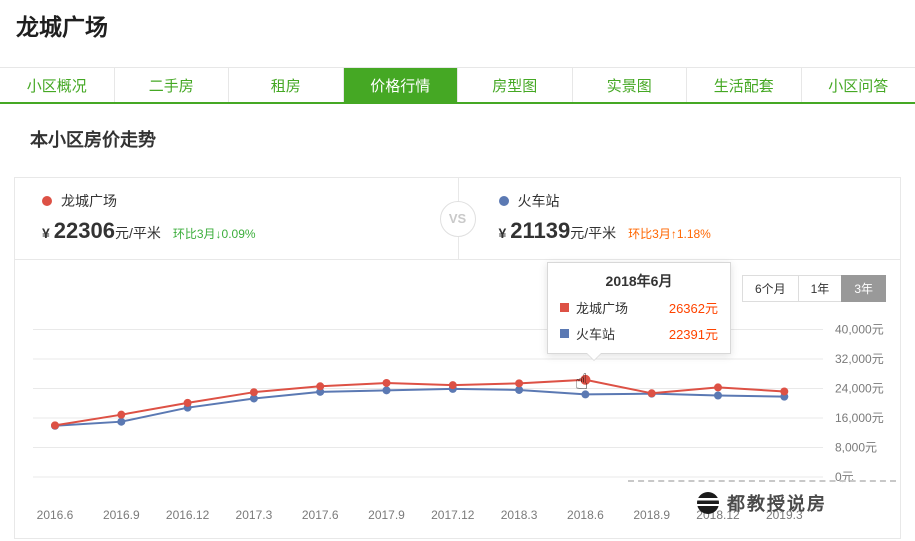 This screenshot has height=541, width=915. Describe the element at coordinates (693, 334) in the screenshot. I see `tooltip-series-value: 22391元` at that location.